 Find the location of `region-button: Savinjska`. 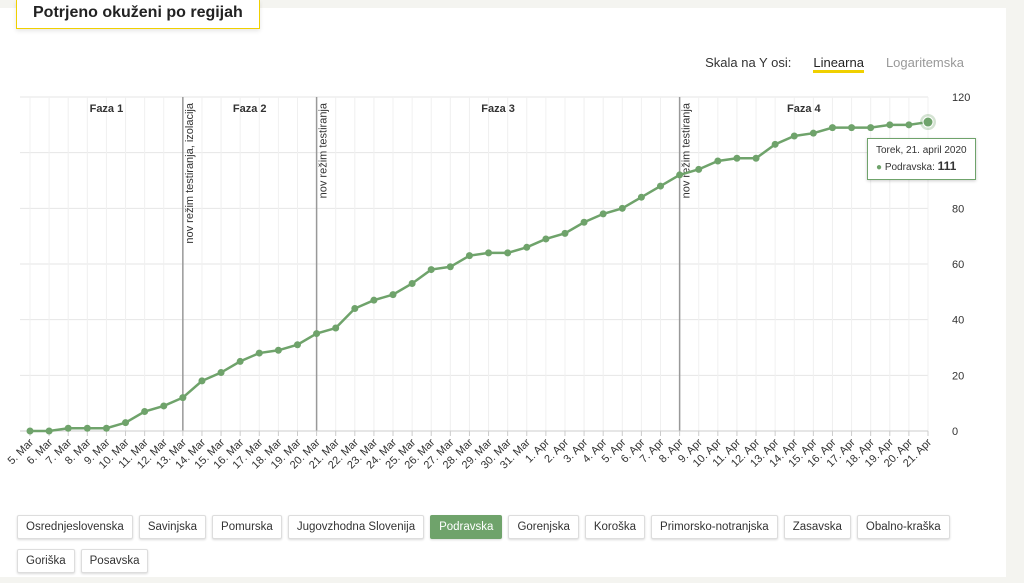

region-button: Savinjska is located at coordinates (172, 527).